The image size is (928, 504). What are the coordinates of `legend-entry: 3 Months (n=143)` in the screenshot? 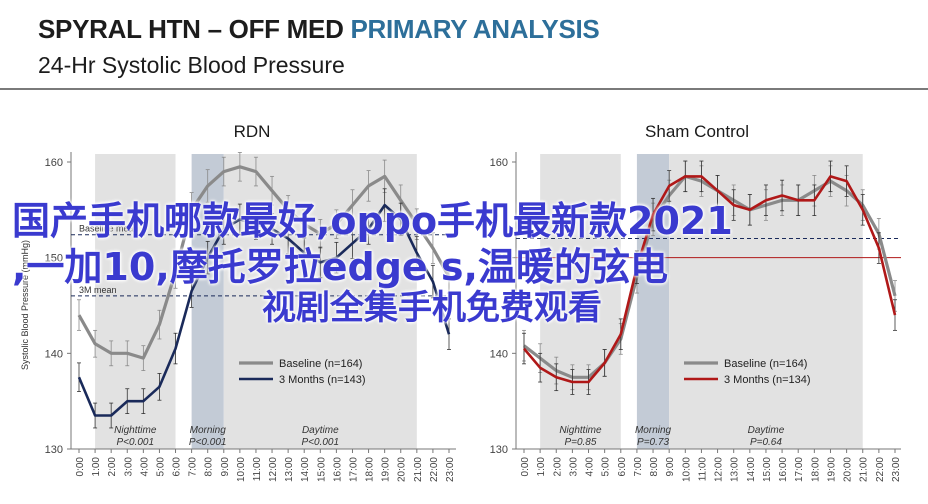 It's located at (322, 380).